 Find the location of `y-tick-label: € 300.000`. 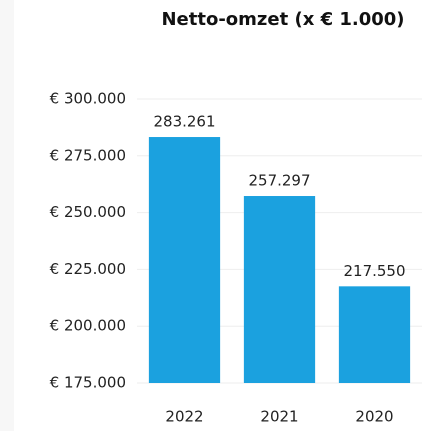

y-tick-label: € 300.000 is located at coordinates (88, 99).